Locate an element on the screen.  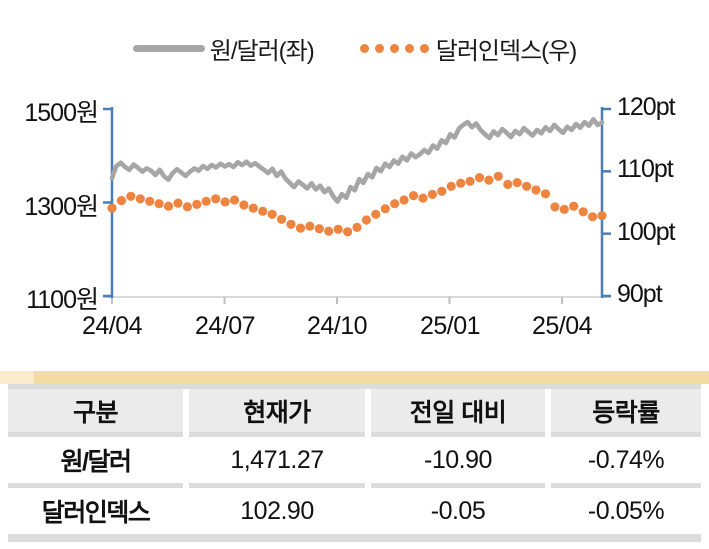
chart-legend: 원/달러(좌) 달러인덱스(우) is located at coordinates (354, 48).